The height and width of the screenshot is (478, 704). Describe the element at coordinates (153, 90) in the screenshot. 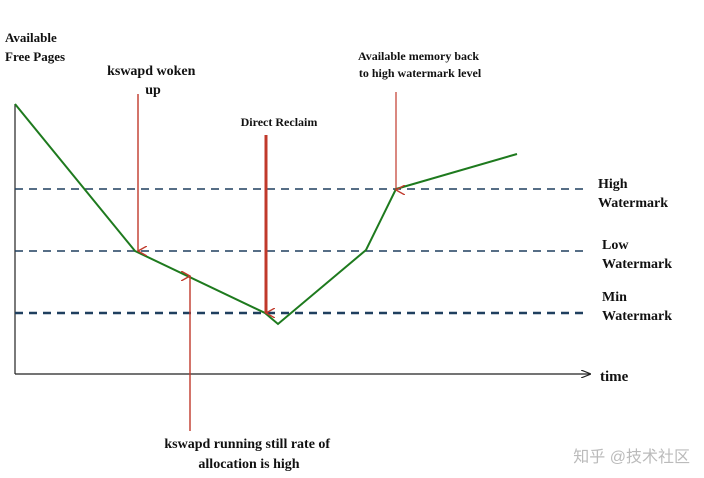

I see `kswapd-woken-label-line2: up` at that location.